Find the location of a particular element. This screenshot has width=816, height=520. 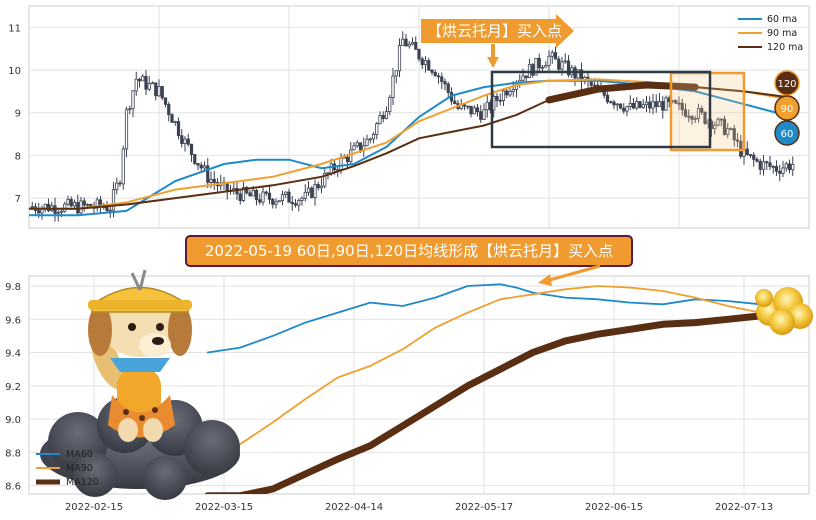

bottom-ytick-3: 9.2 is located at coordinates (13, 387).